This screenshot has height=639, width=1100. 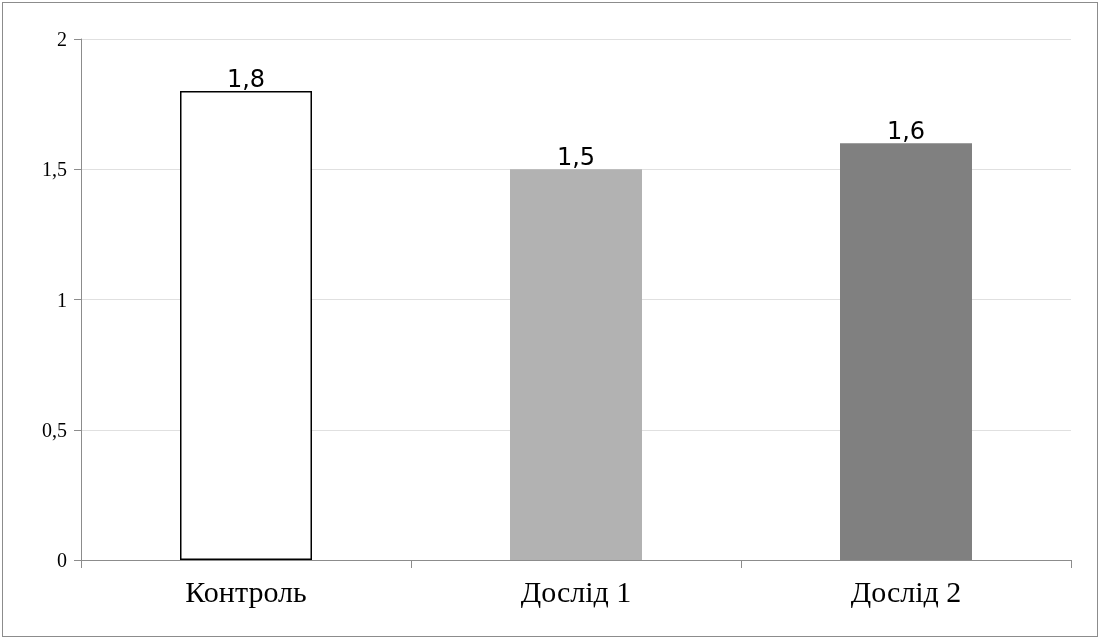 I want to click on y-tick-label: 1,5, so click(x=54, y=169).